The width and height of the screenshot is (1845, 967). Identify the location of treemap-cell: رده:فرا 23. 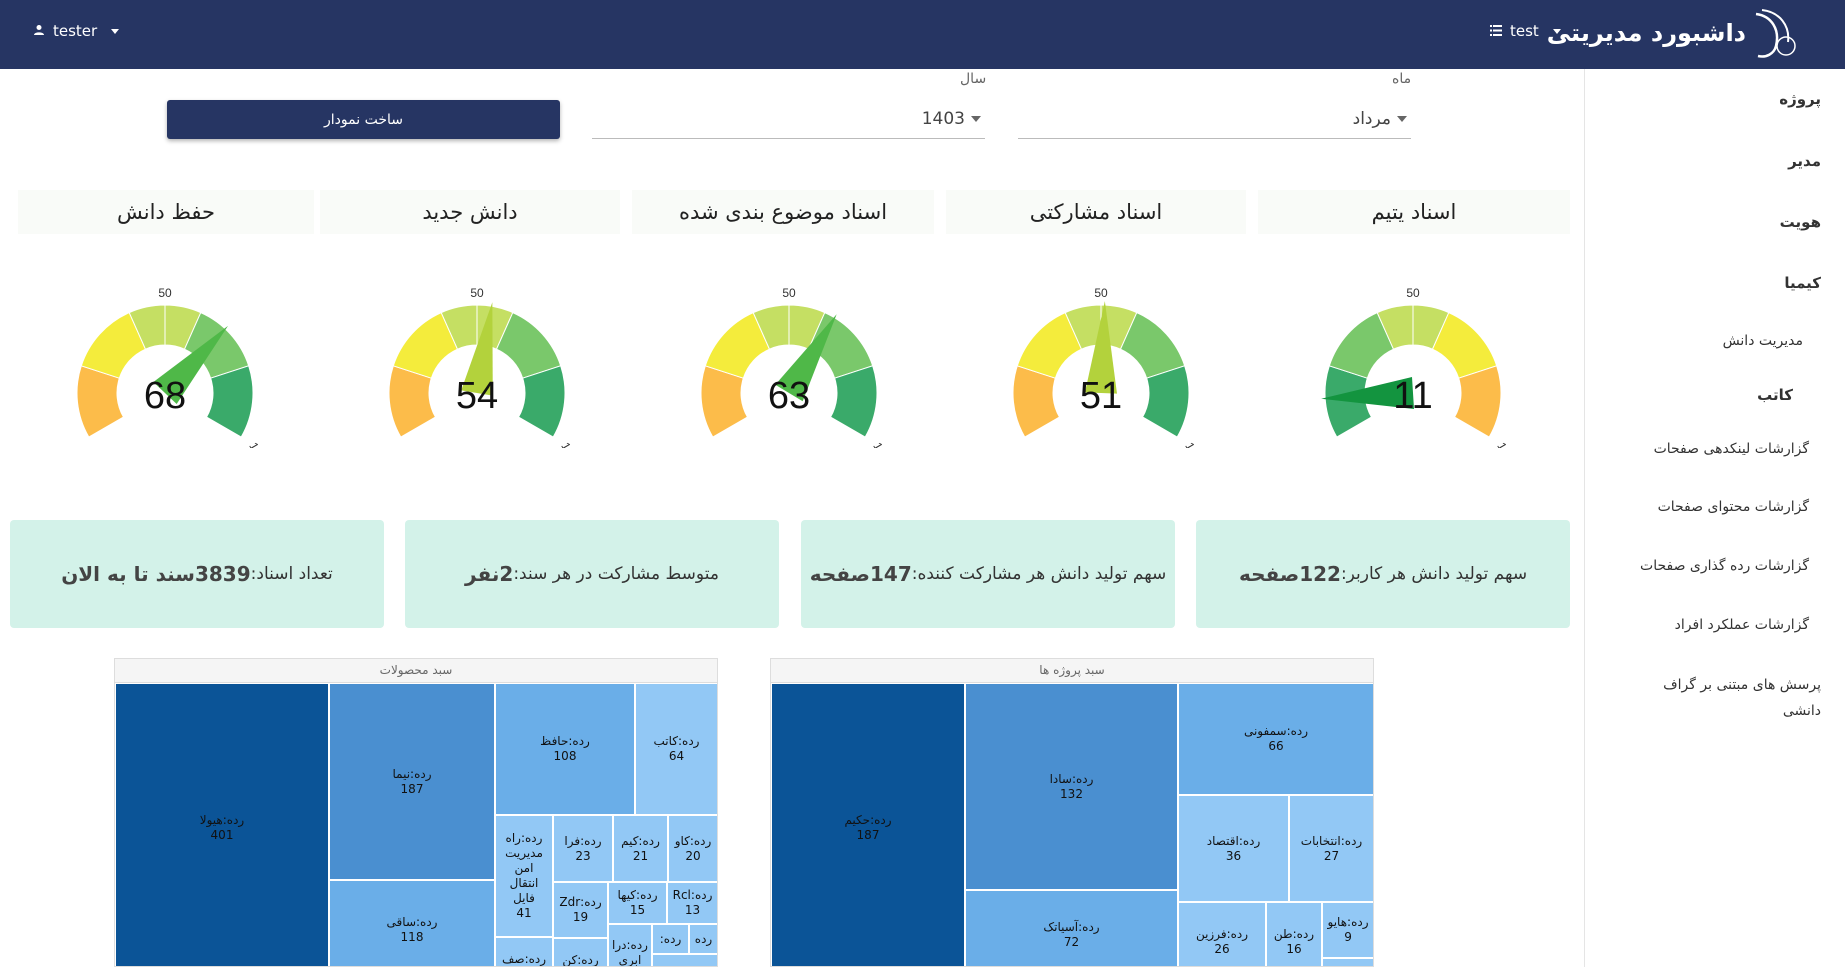
(583, 848).